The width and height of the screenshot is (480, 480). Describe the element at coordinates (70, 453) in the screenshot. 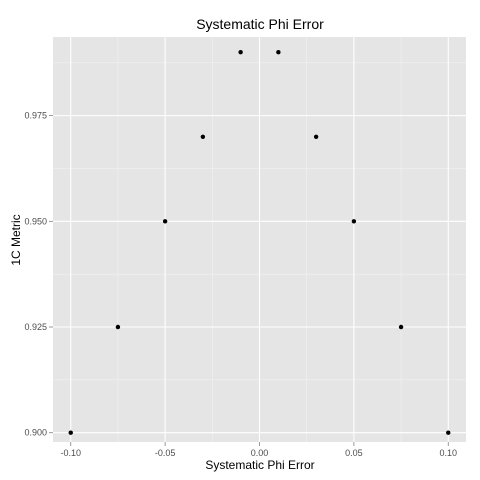

I see `x-tick-label: -0.10` at that location.